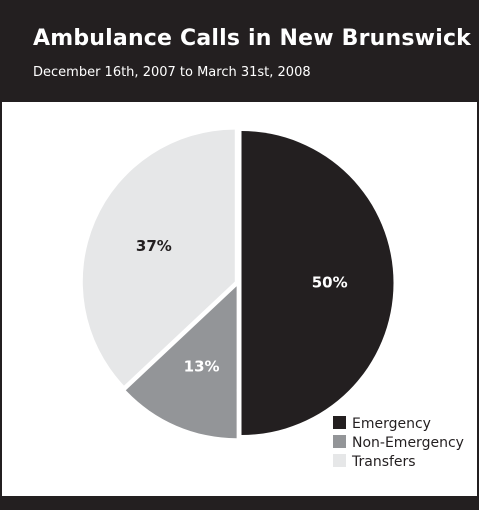 Image resolution: width=479 pixels, height=510 pixels. I want to click on legend-swatch-transfers, so click(339, 460).